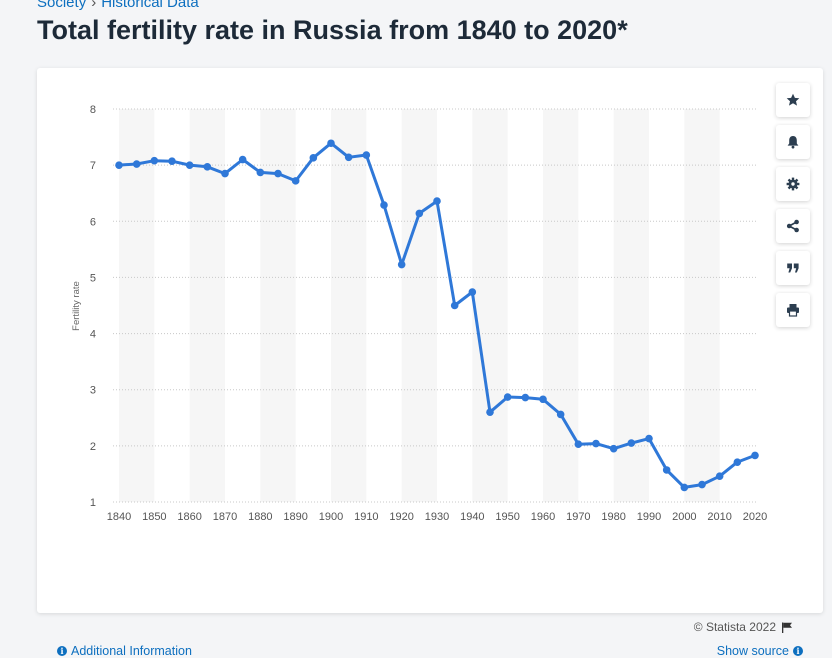 The image size is (832, 658). I want to click on y-tick-label: 1, so click(93, 503).